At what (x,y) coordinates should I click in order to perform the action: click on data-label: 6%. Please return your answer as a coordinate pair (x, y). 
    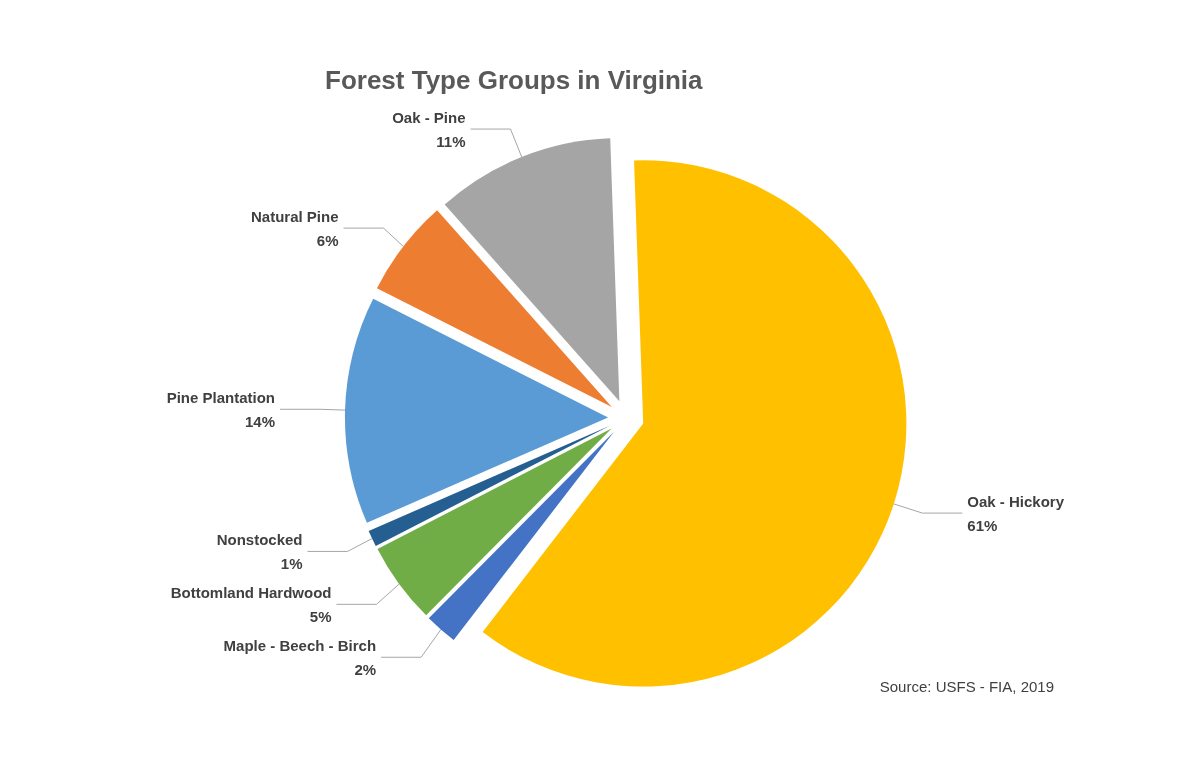
    Looking at the image, I should click on (327, 240).